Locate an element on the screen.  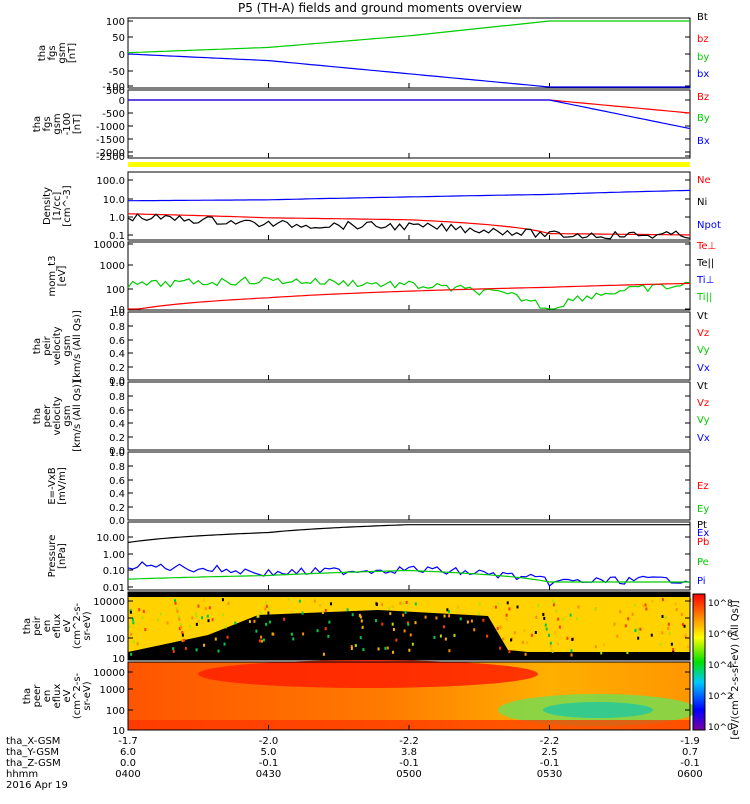
y-axis-label: eV is located at coordinates (67, 695).